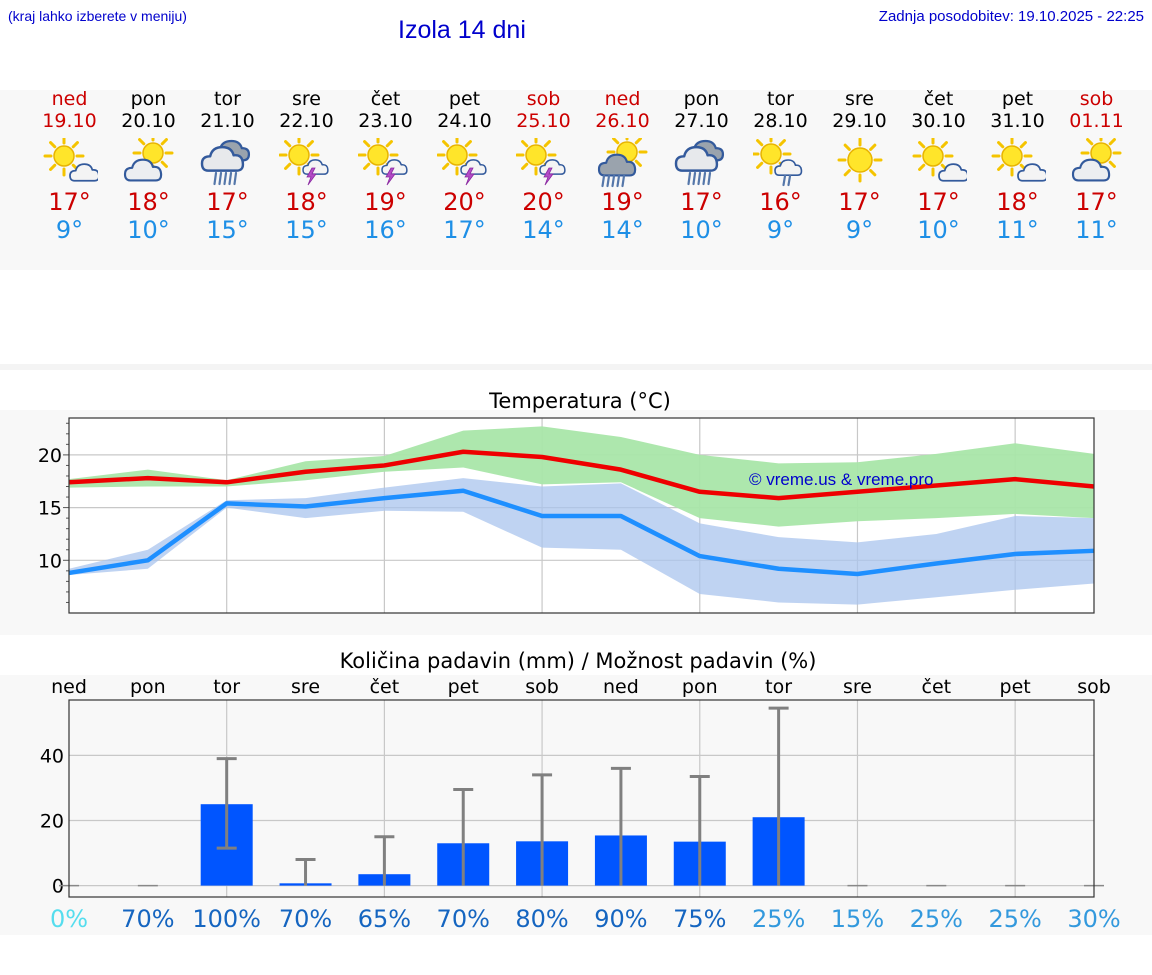  Describe the element at coordinates (622, 121) in the screenshot. I see `day-date: 26.10` at that location.